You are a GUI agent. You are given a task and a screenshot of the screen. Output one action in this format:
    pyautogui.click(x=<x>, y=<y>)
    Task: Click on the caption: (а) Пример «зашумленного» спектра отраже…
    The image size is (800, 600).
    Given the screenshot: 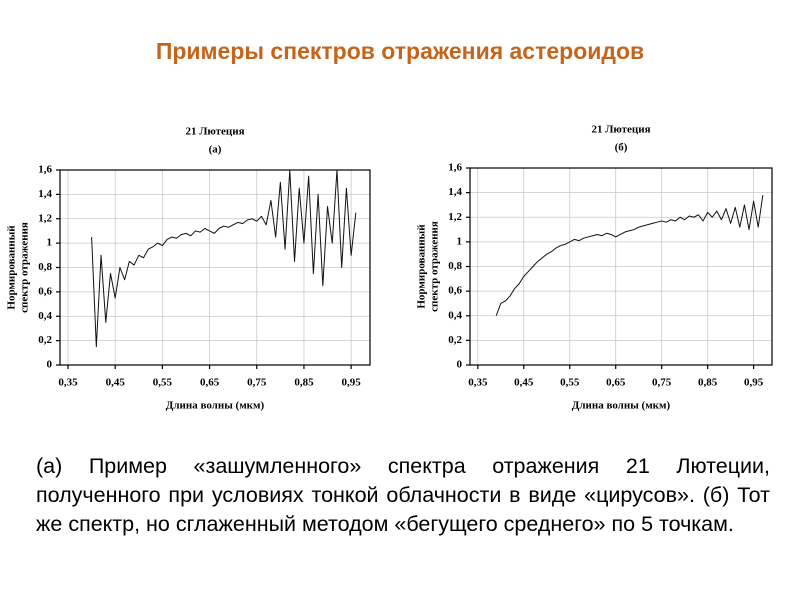 What is the action you would take?
    pyautogui.click(x=403, y=495)
    